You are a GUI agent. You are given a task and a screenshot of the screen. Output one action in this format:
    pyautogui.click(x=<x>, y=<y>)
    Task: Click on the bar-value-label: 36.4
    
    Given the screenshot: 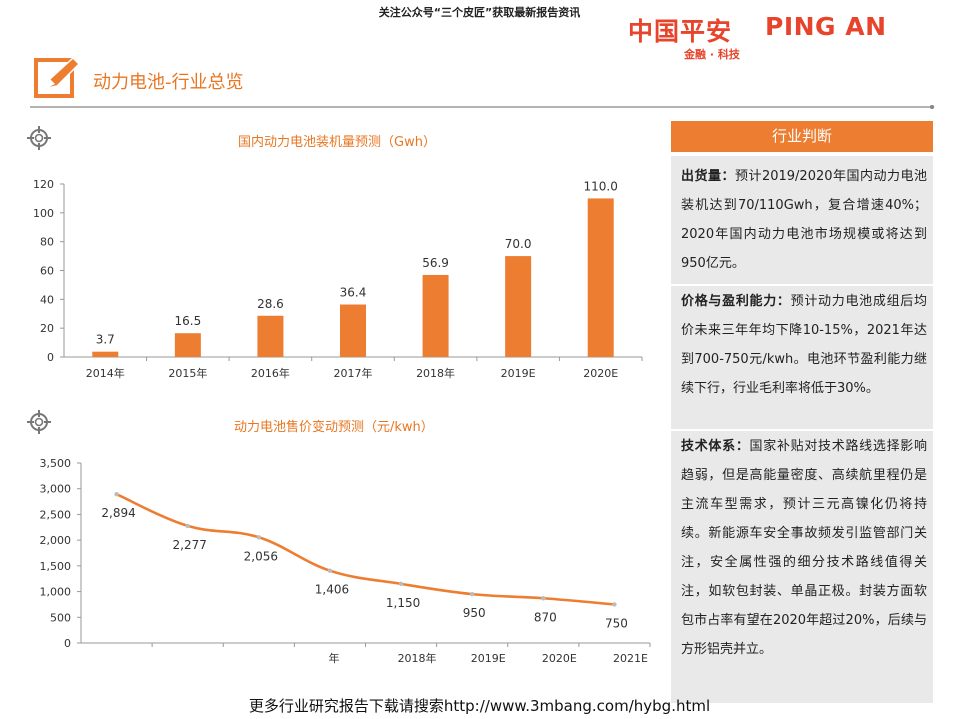 What is the action you would take?
    pyautogui.click(x=353, y=293)
    